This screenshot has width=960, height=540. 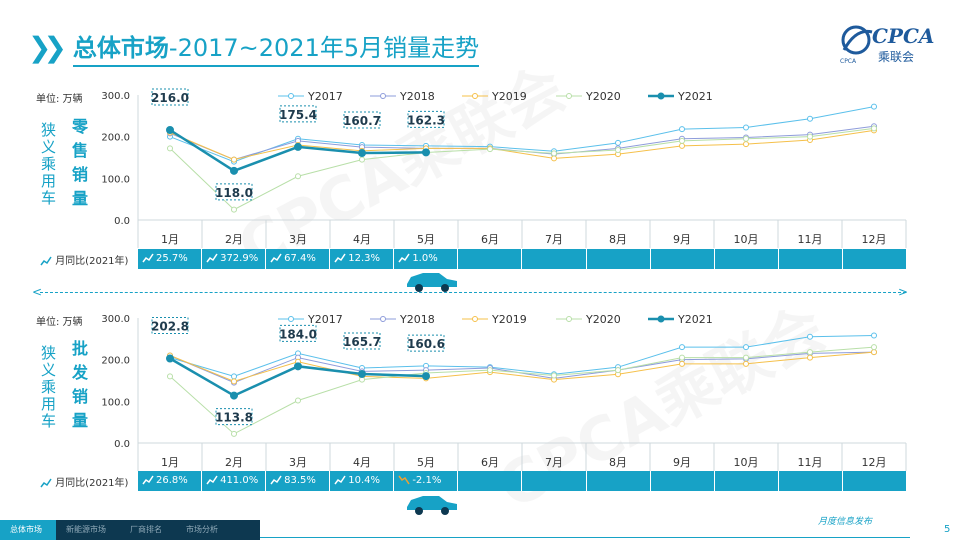 I want to click on wholesale-x-tick-label: 4月, so click(x=362, y=462).